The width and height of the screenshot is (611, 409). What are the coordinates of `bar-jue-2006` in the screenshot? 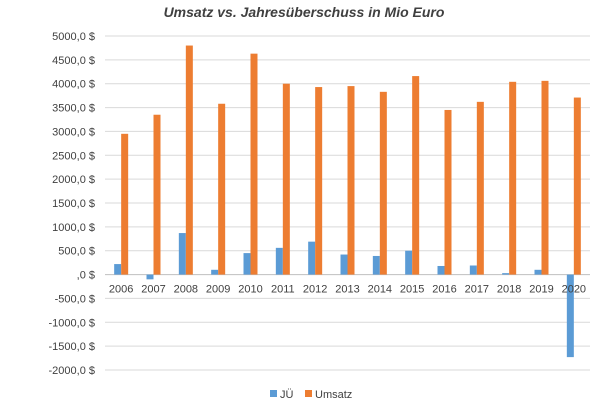 It's located at (118, 269).